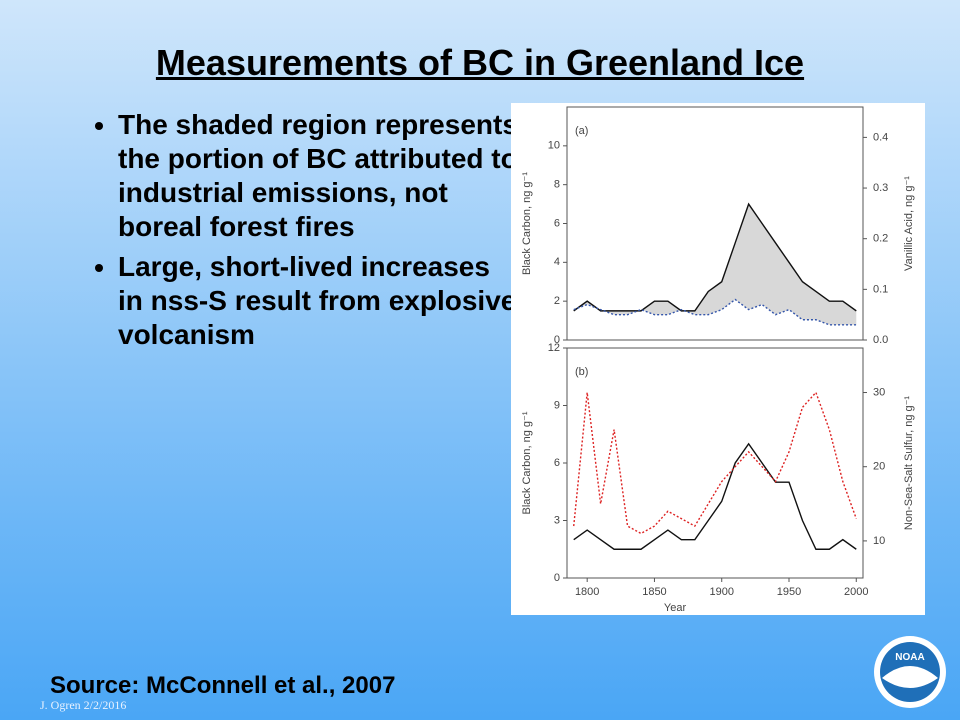 The image size is (960, 720). What do you see at coordinates (675, 608) in the screenshot?
I see `x-axis-label: Year` at bounding box center [675, 608].